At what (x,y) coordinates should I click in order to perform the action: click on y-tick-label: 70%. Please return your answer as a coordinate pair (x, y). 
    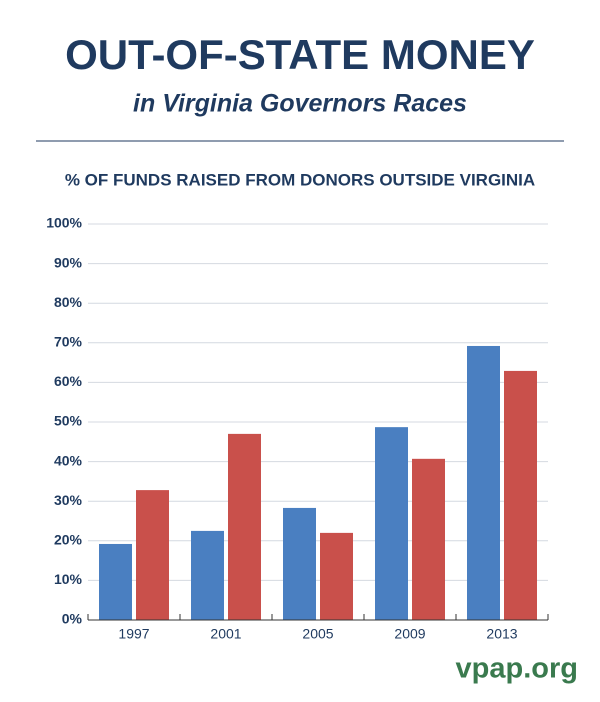
    Looking at the image, I should click on (68, 342).